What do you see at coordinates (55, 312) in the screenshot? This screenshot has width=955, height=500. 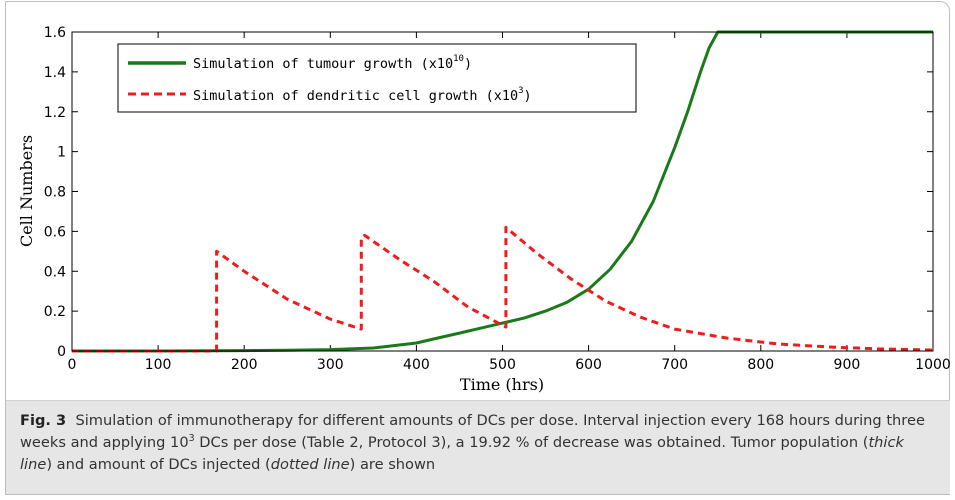 I see `y-tick-label: 0.2` at bounding box center [55, 312].